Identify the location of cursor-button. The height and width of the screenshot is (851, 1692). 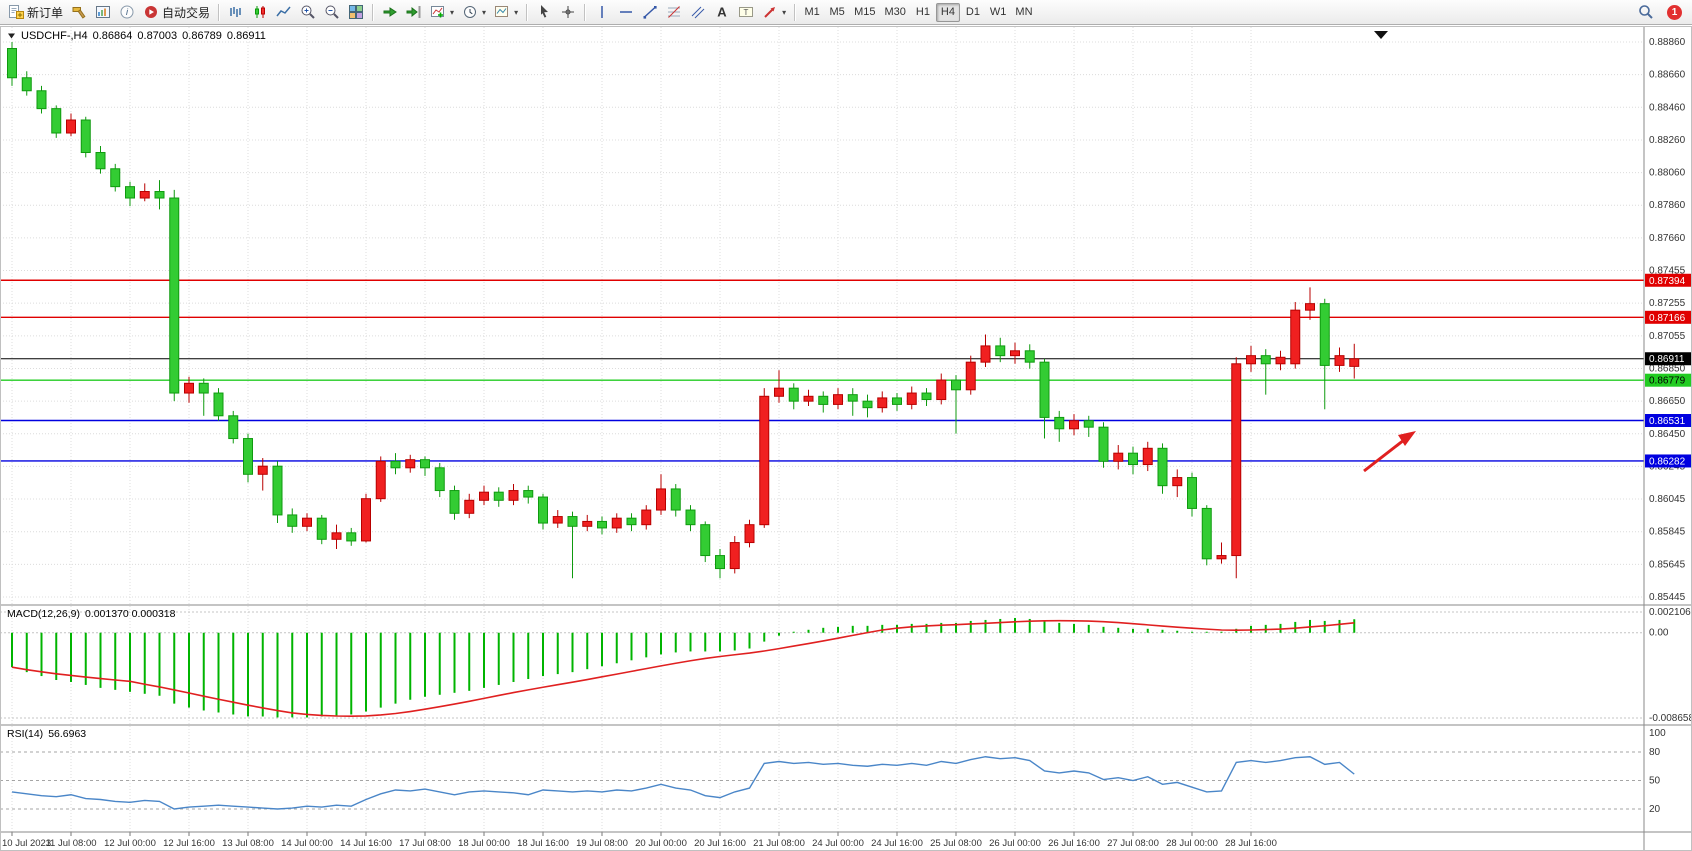
(544, 12).